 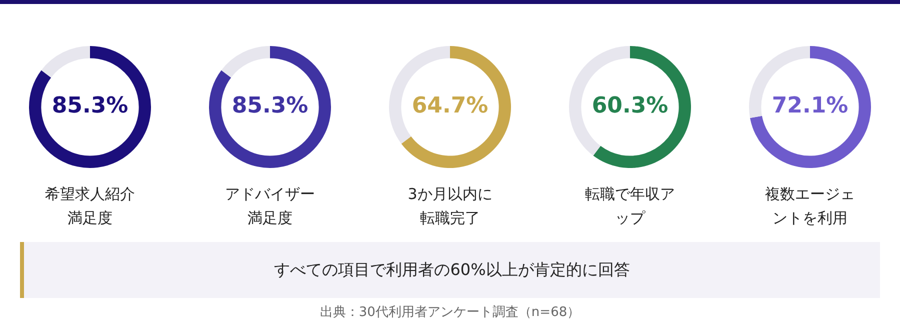 I want to click on source-note: 出典：30代利用者アンケート調査（n=68）, so click(x=450, y=312).